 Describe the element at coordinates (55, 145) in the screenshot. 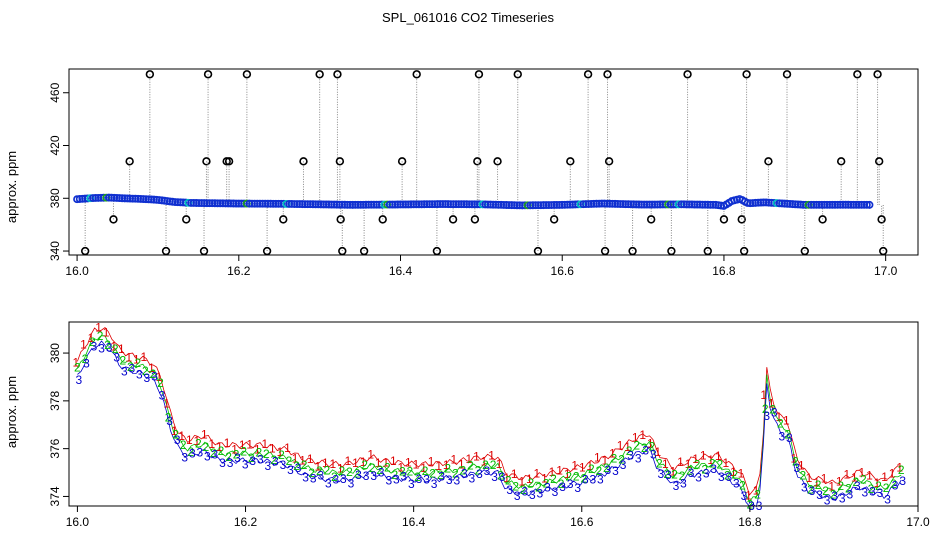

I see `top-y-tick-label: 420` at that location.